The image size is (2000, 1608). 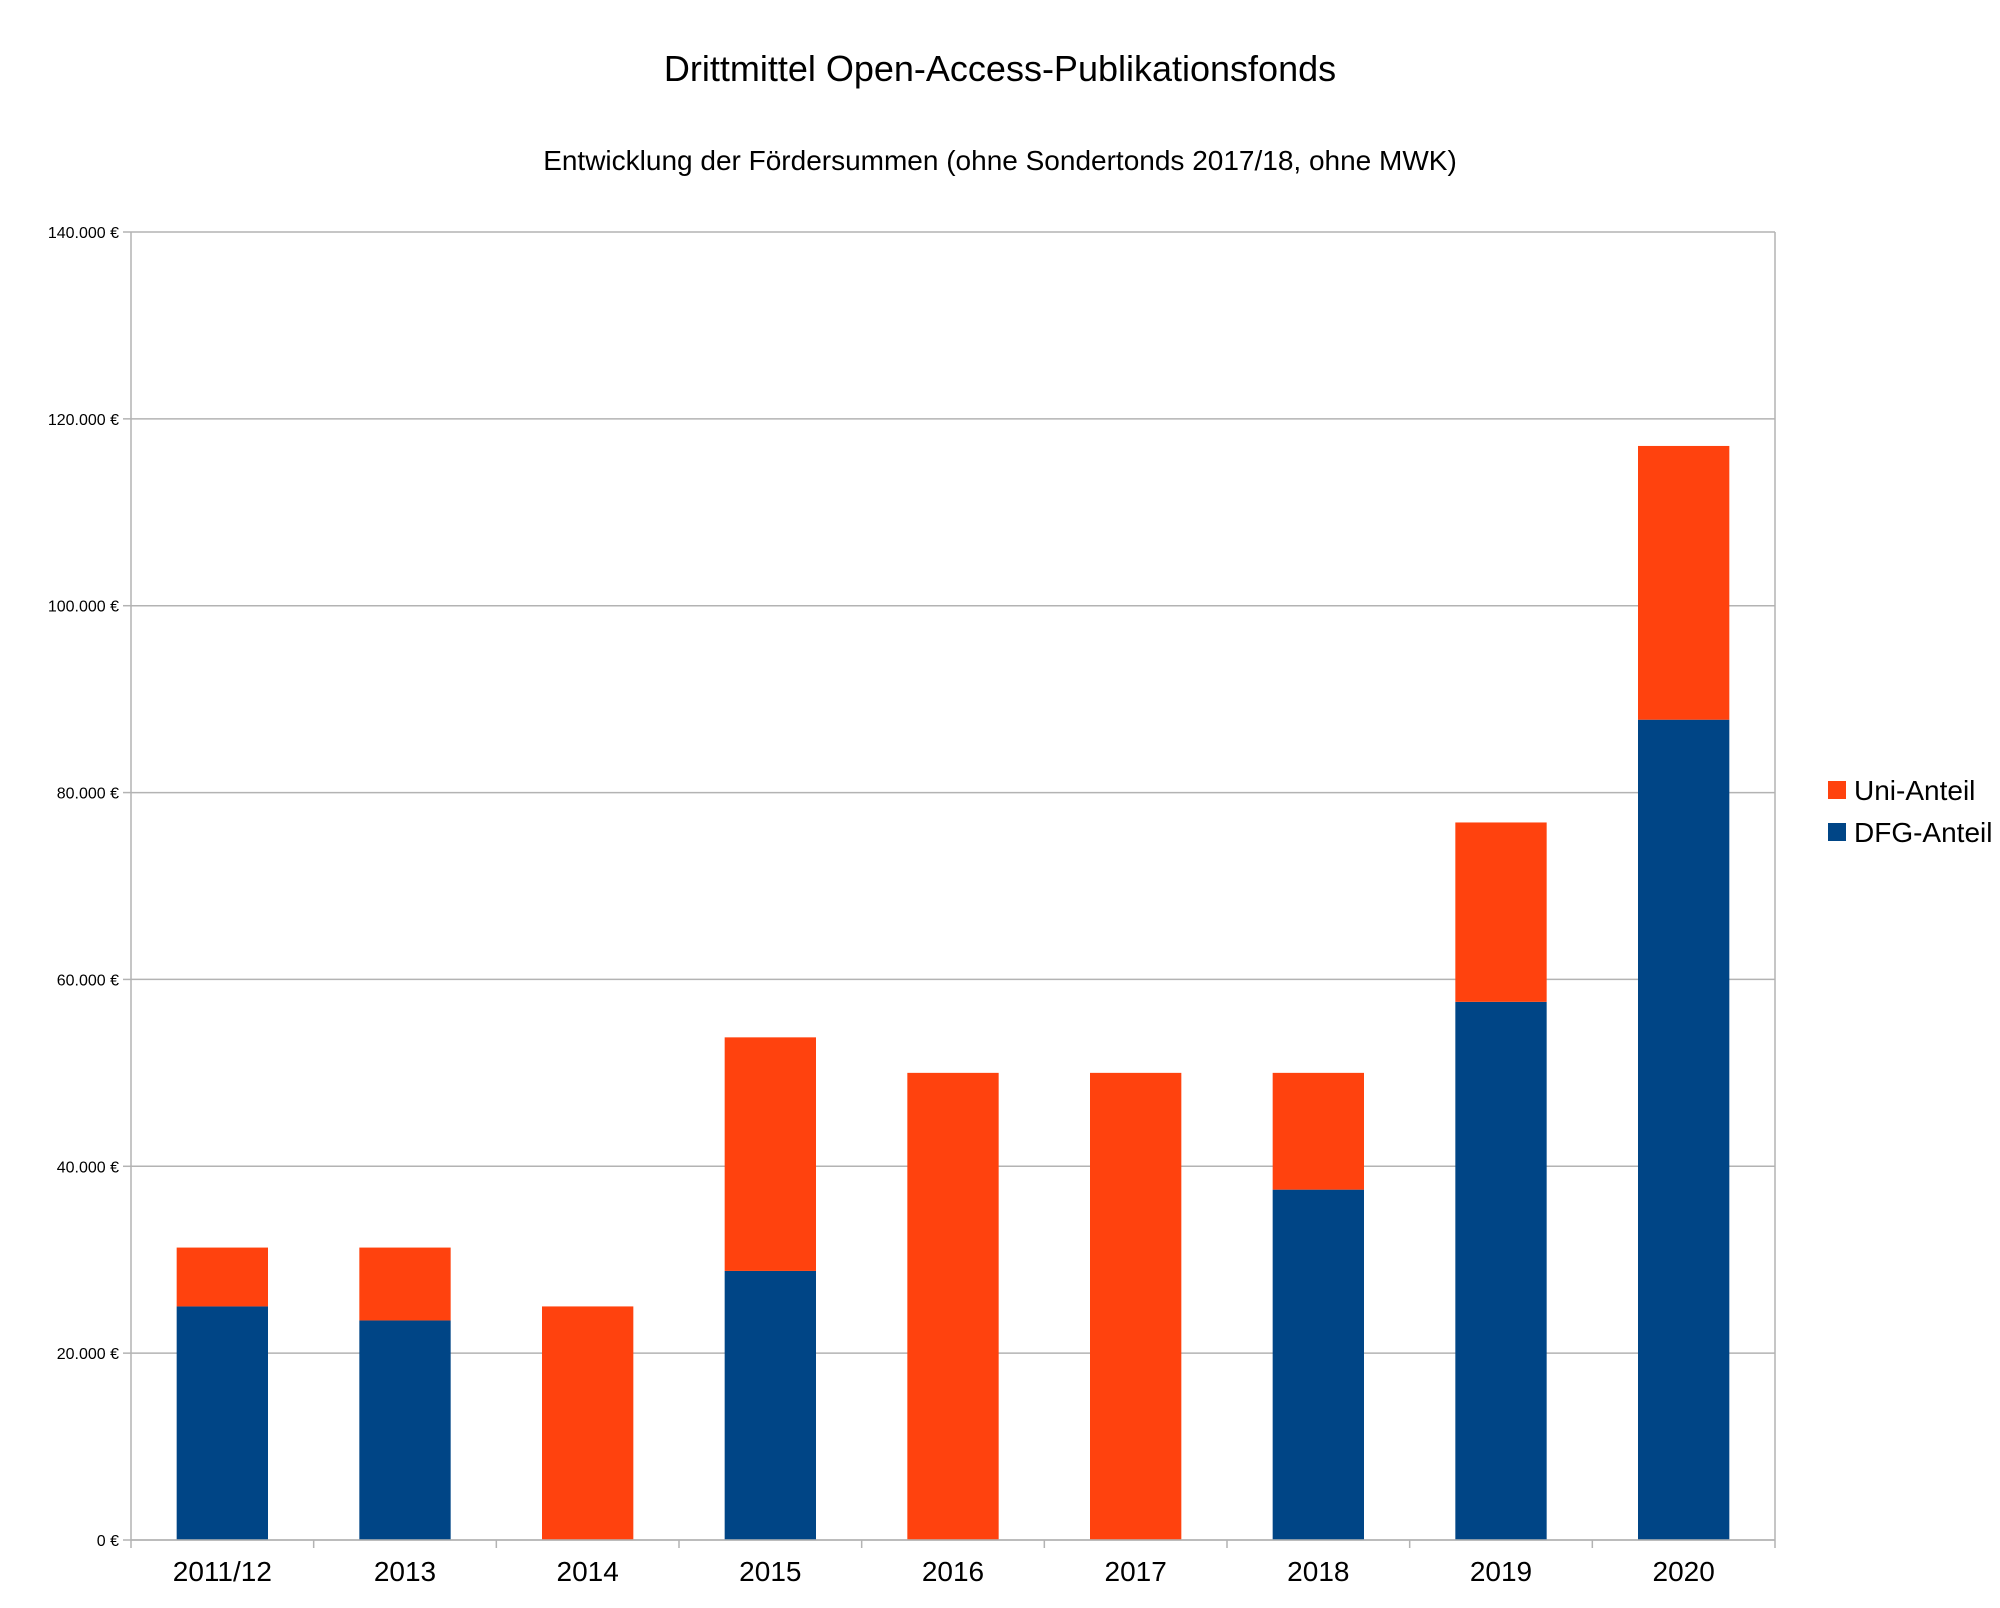 What do you see at coordinates (1136, 1571) in the screenshot?
I see `x-tick-label: 2017` at bounding box center [1136, 1571].